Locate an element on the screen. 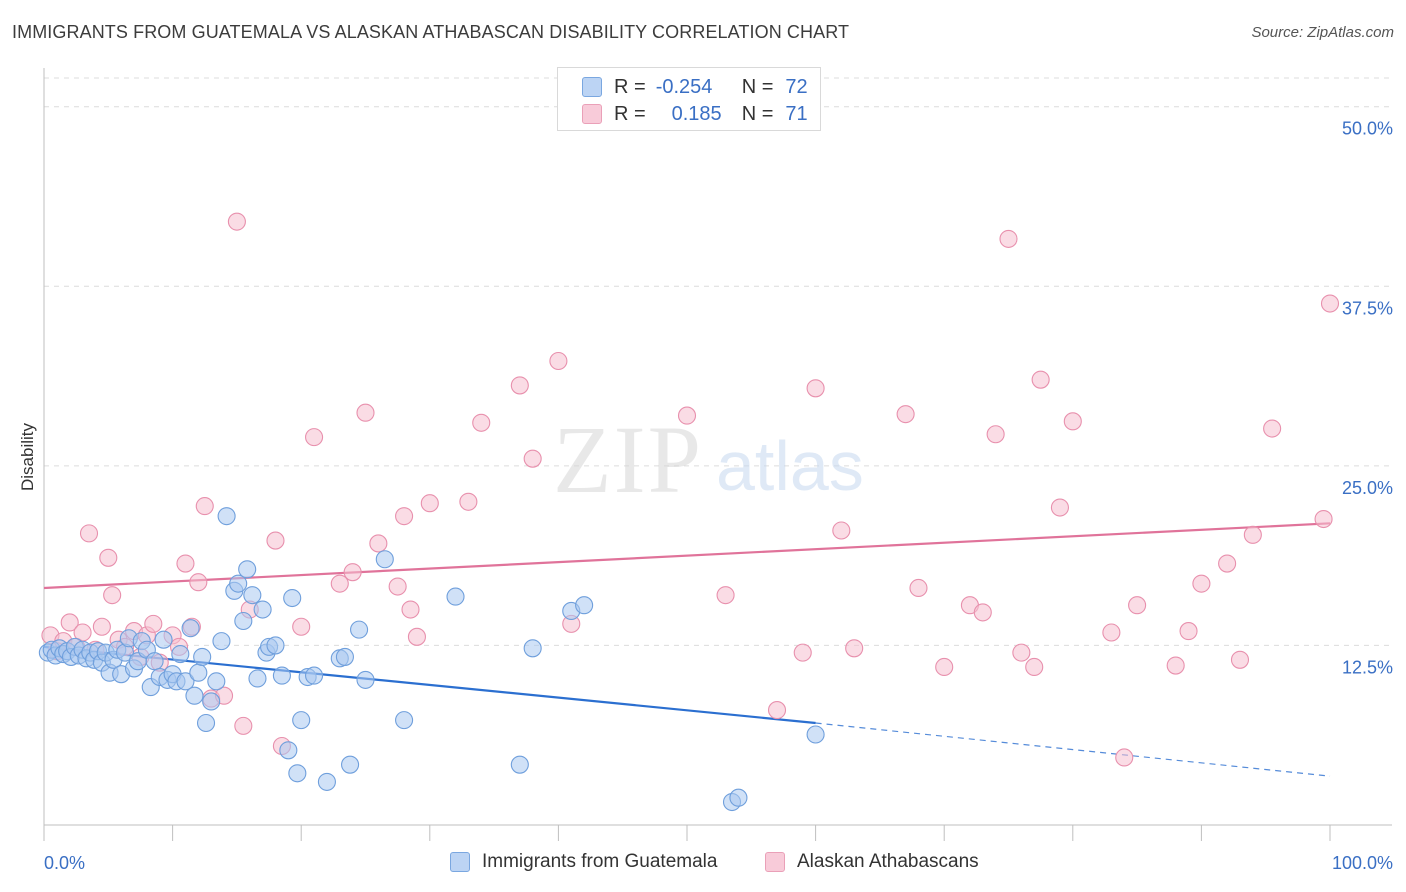 This screenshot has height=892, width=1406. x-tick-label-max: 100.0% is located at coordinates (1362, 863).